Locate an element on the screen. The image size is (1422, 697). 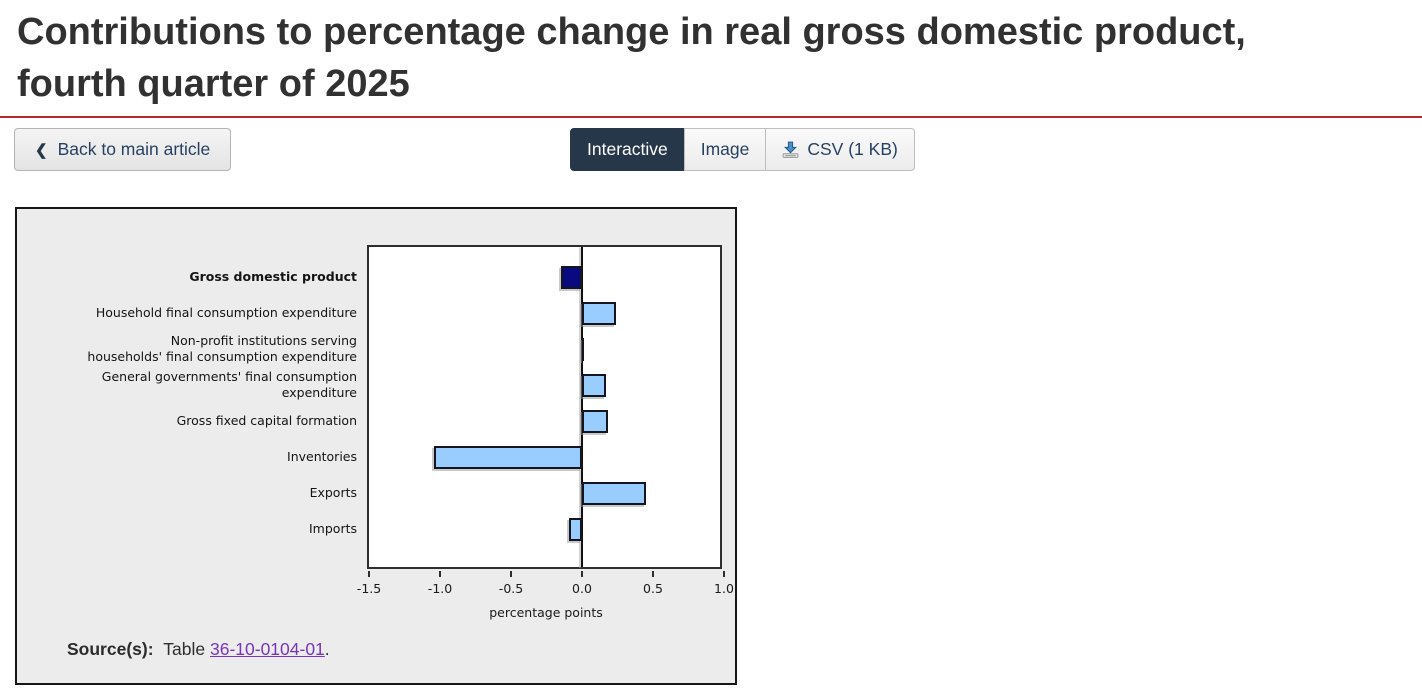
source-prefix: Table is located at coordinates (186, 649).